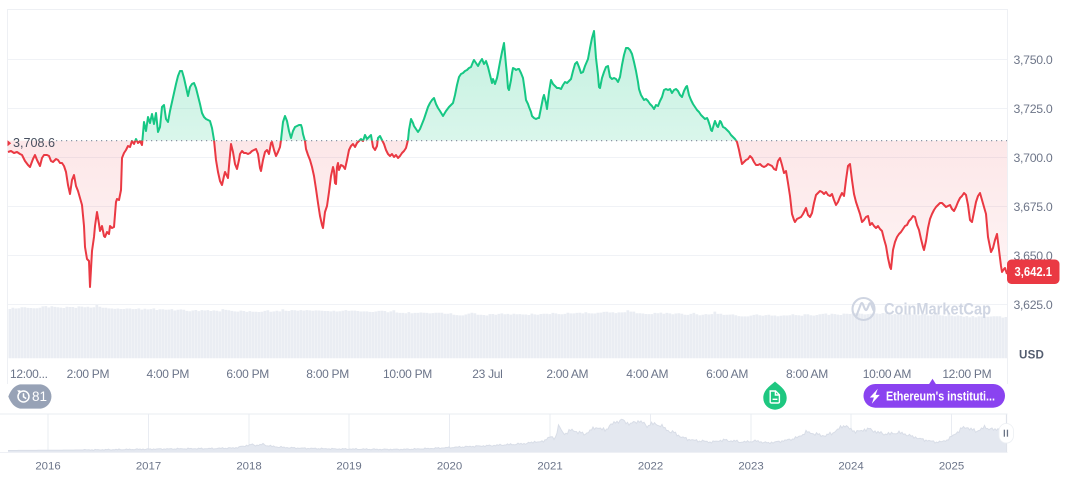 Image resolution: width=1072 pixels, height=477 pixels. I want to click on svg-text: 2:00 PM, so click(88, 374).